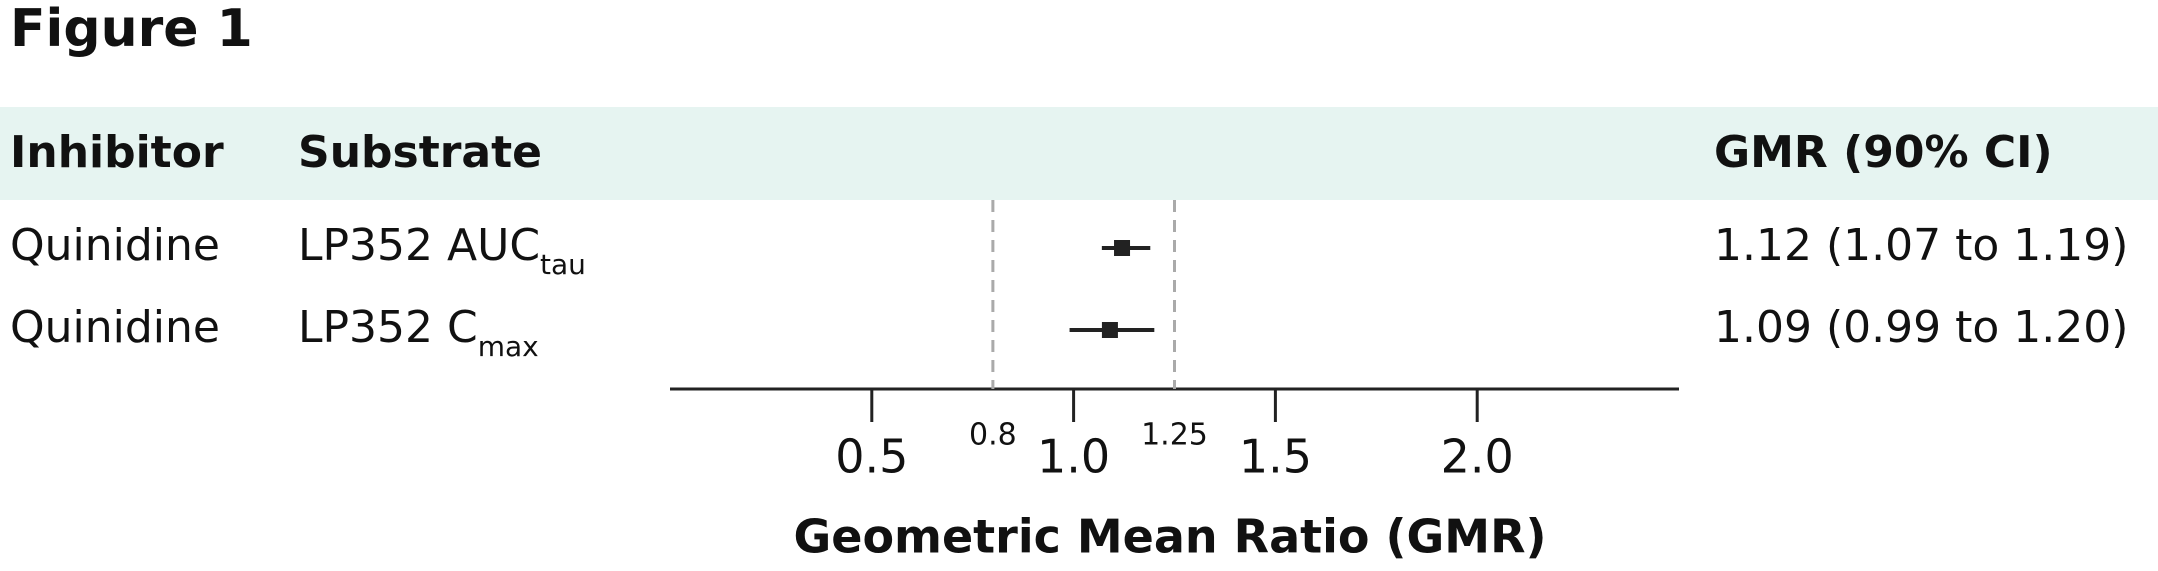  What do you see at coordinates (993, 435) in the screenshot?
I see `reference-label: 0.8` at bounding box center [993, 435].